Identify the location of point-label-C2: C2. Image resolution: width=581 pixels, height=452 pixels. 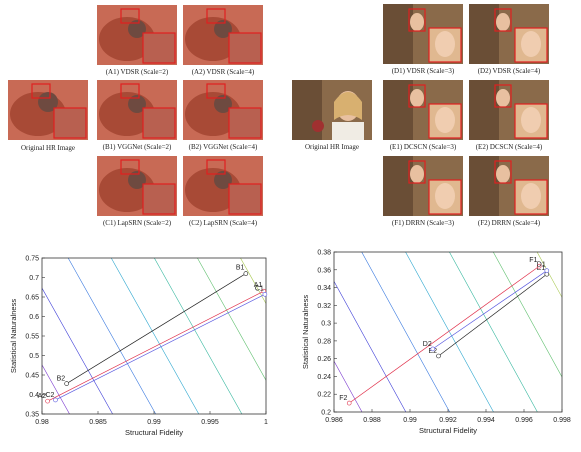
(49, 395).